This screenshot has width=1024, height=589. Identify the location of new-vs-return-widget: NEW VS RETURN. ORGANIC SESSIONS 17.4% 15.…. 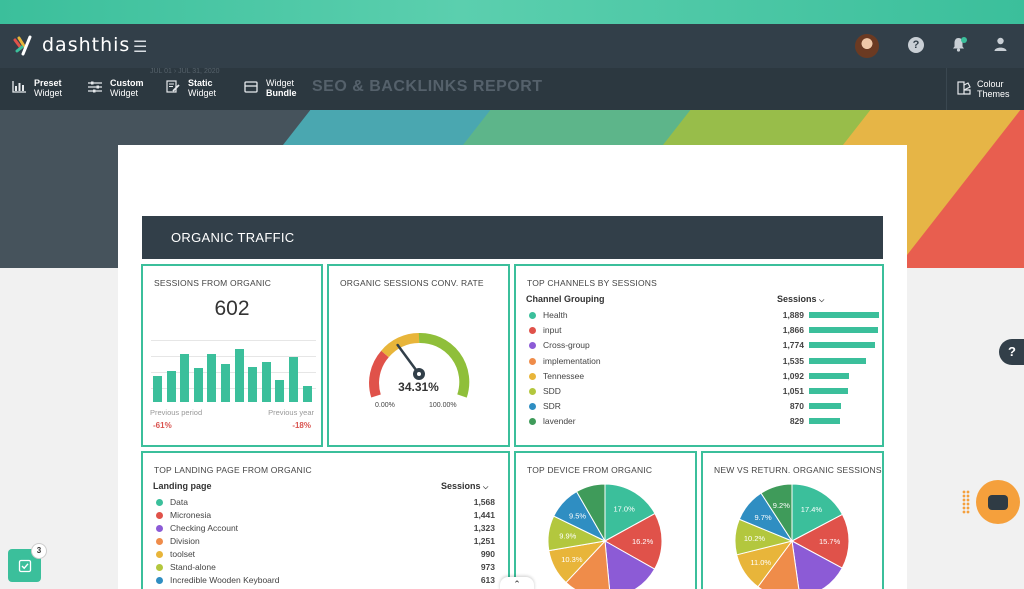
(792, 520).